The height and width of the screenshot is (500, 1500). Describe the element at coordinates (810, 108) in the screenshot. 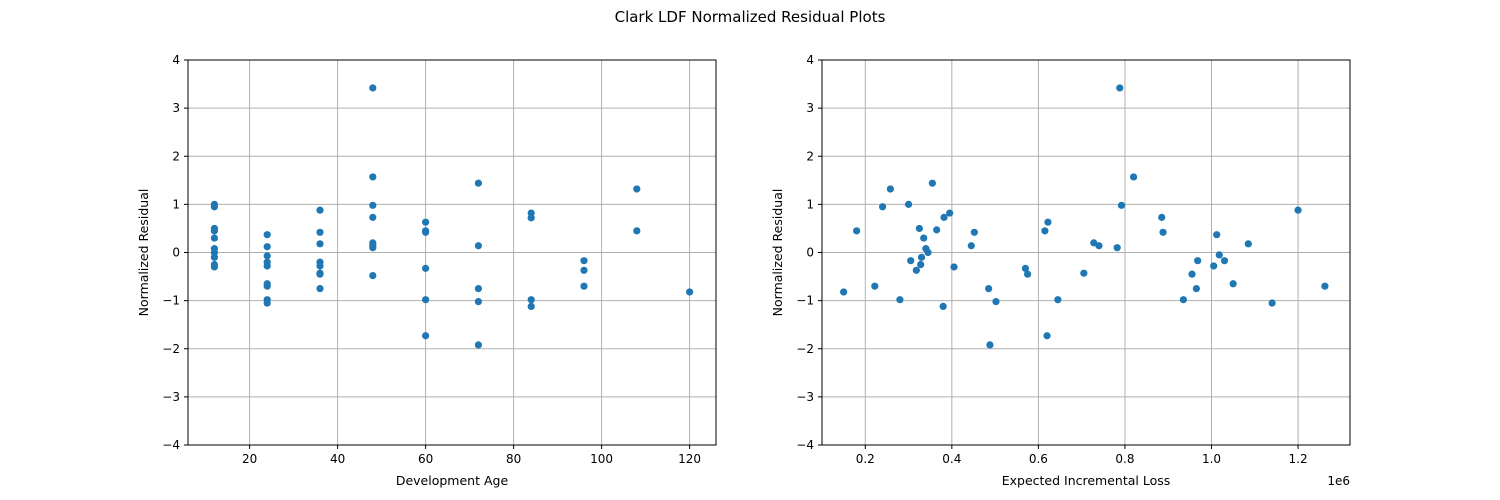

I see `y-tick-label: 3` at that location.